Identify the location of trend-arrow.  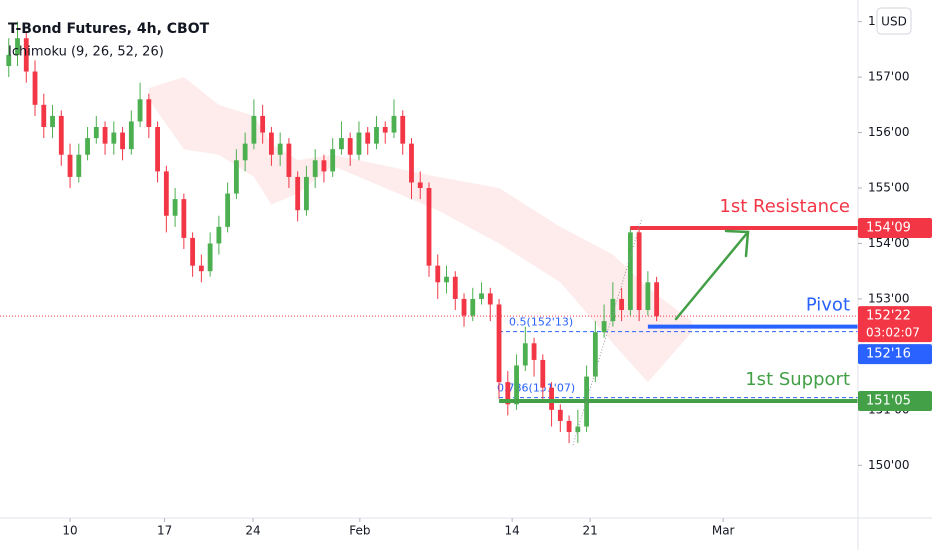
(712, 275).